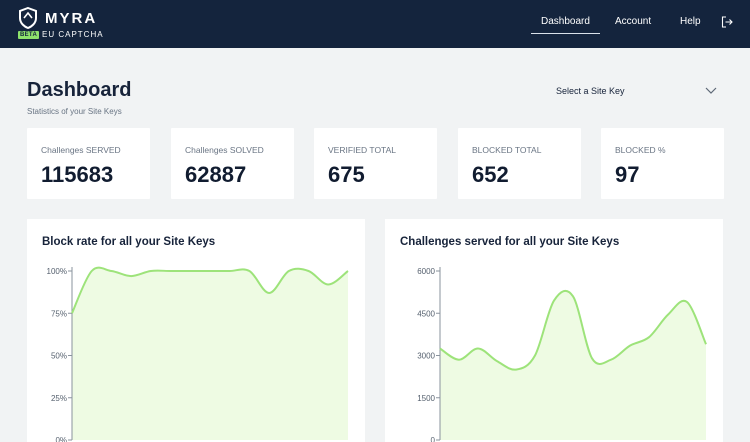 The height and width of the screenshot is (442, 750). Describe the element at coordinates (57, 271) in the screenshot. I see `y-tick-label: 100%` at that location.